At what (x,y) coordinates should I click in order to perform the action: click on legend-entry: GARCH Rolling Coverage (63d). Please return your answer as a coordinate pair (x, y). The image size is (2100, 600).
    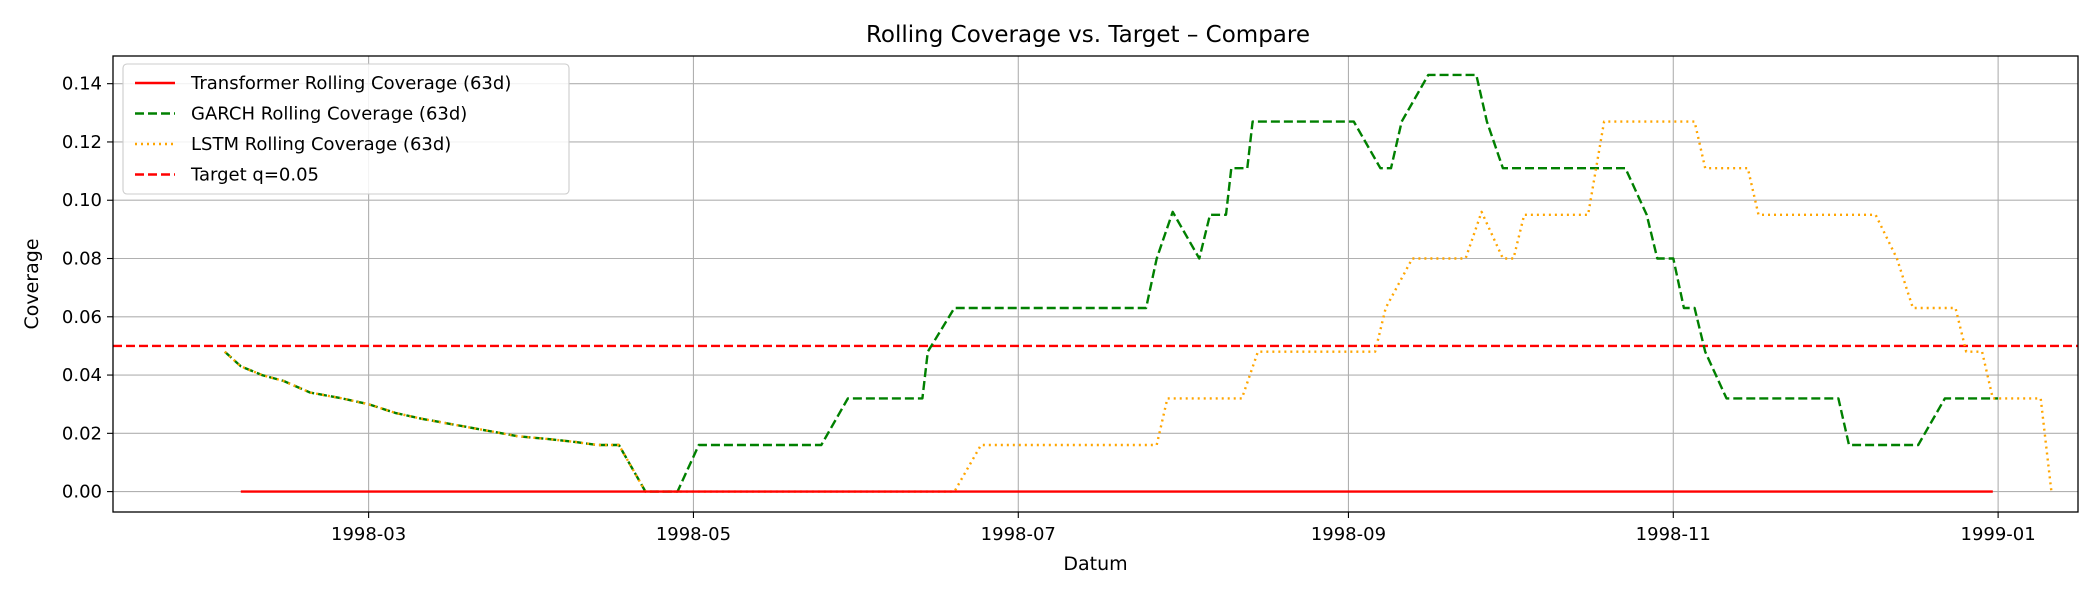
    Looking at the image, I should click on (329, 114).